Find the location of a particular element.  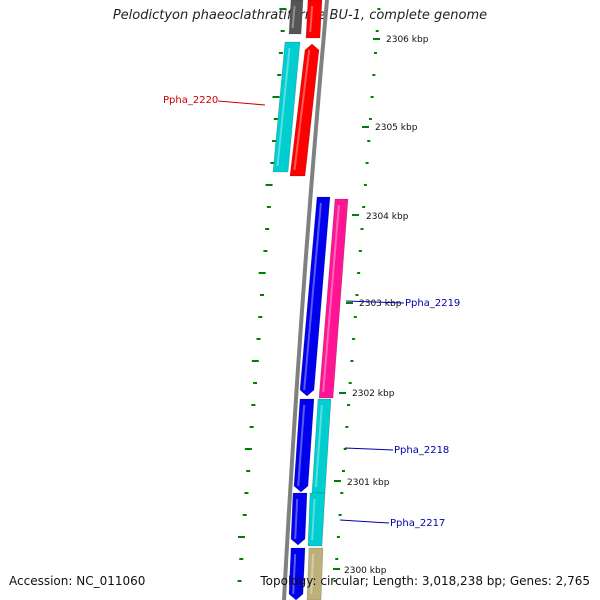

gene-label-ppha2219: Ppha_2219 is located at coordinates (432, 303).